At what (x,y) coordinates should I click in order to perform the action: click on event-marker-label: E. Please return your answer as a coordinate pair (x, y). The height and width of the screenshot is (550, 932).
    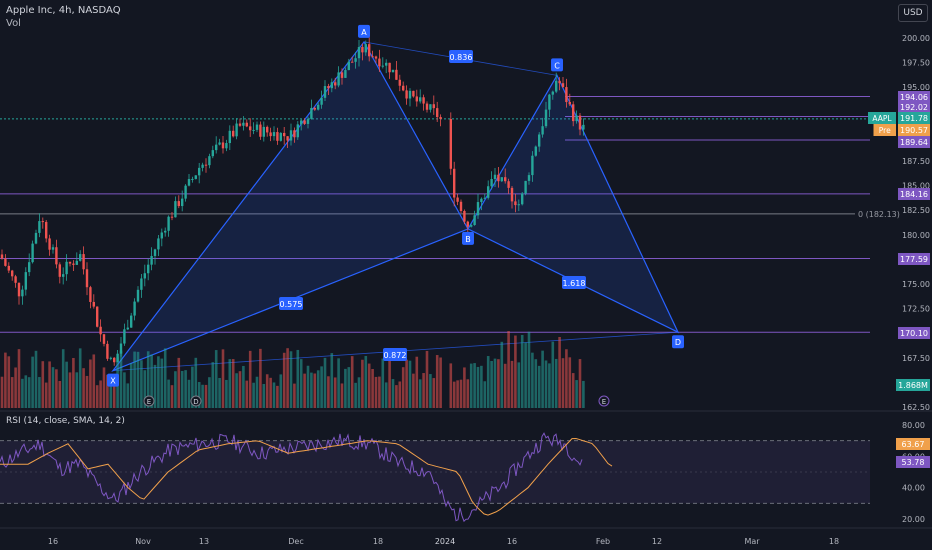
    Looking at the image, I should click on (604, 402).